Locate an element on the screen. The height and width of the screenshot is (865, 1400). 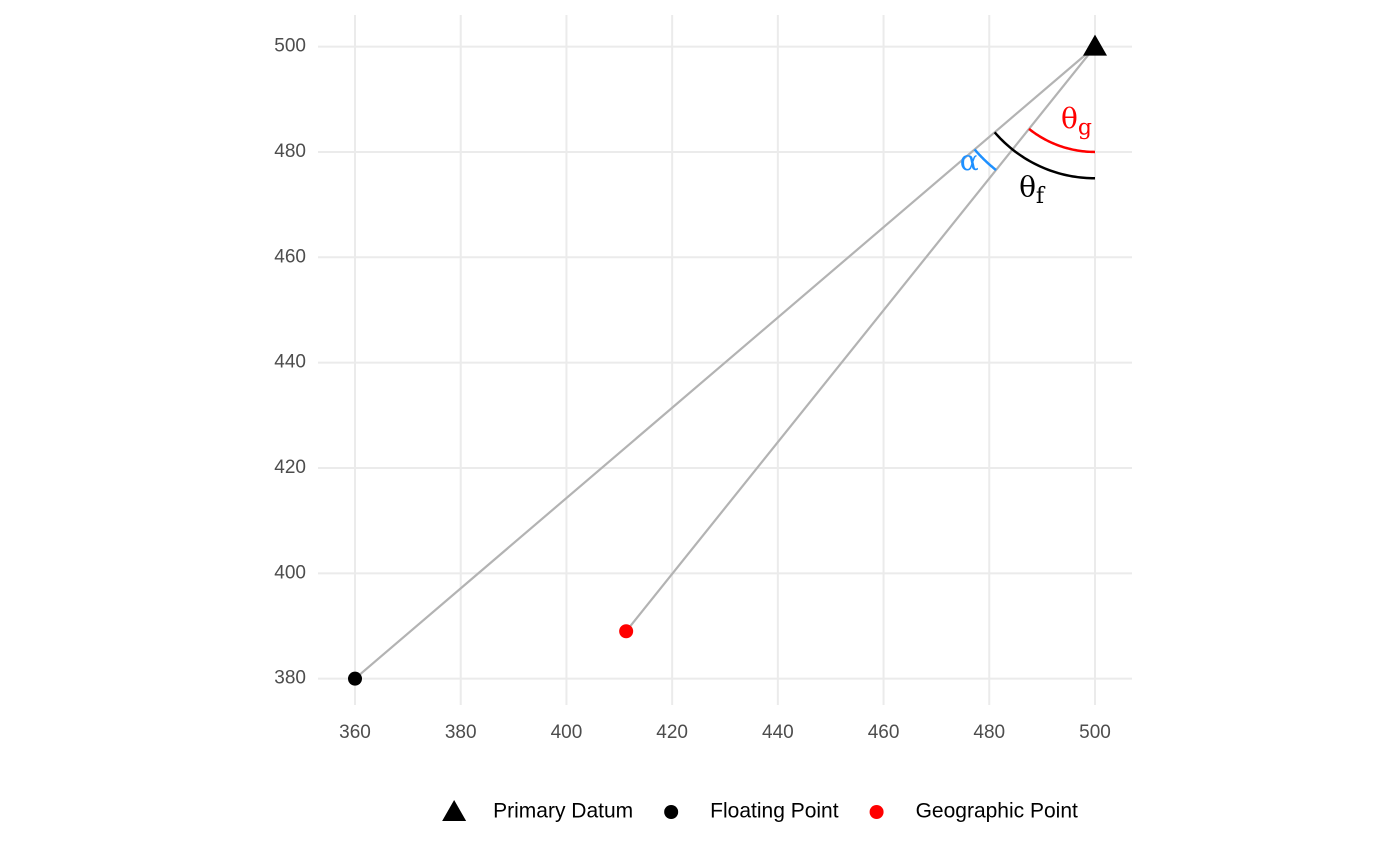
x-tick-label: 360 is located at coordinates (355, 732).